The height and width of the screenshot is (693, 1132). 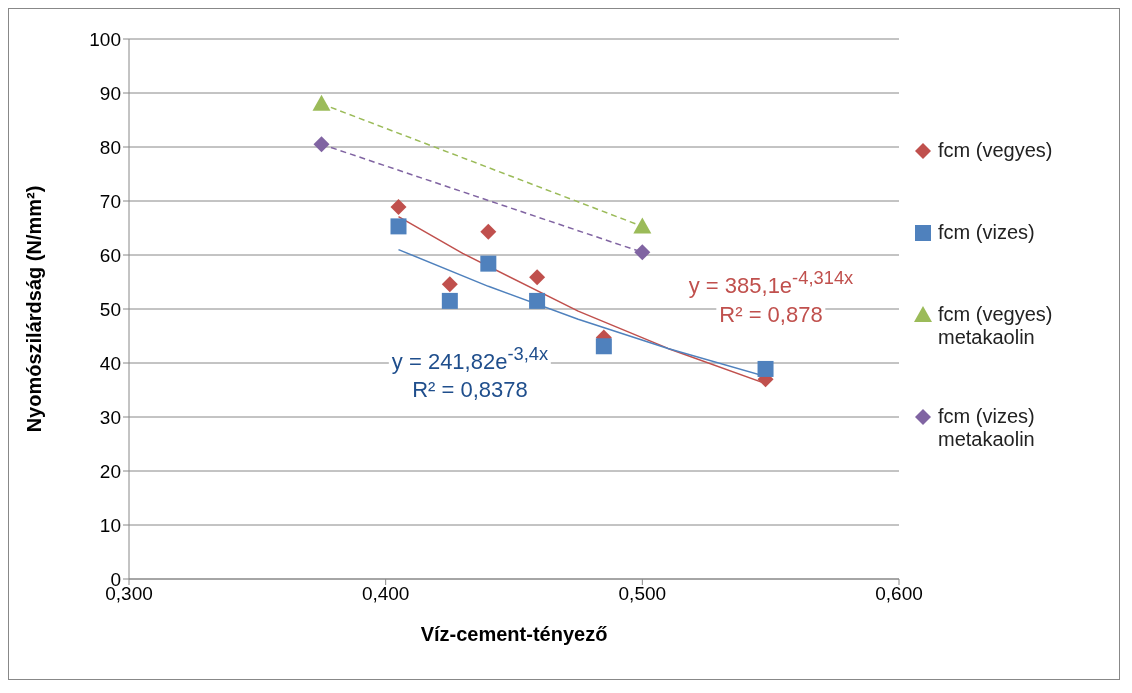 I want to click on y-tick-label: 60, so click(x=110, y=255).